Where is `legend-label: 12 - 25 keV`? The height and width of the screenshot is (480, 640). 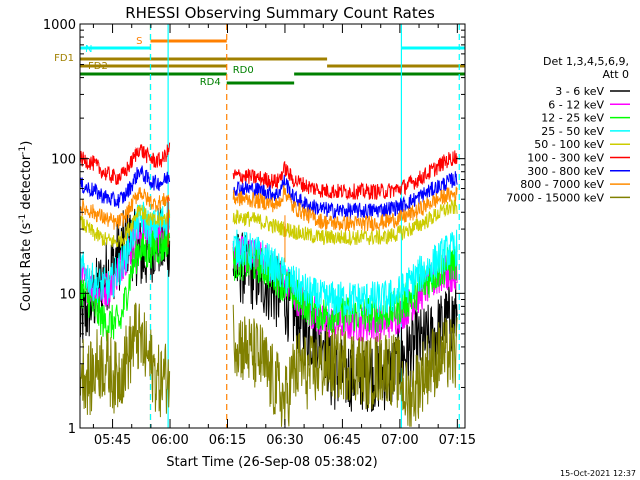 legend-label: 12 - 25 keV is located at coordinates (572, 118).